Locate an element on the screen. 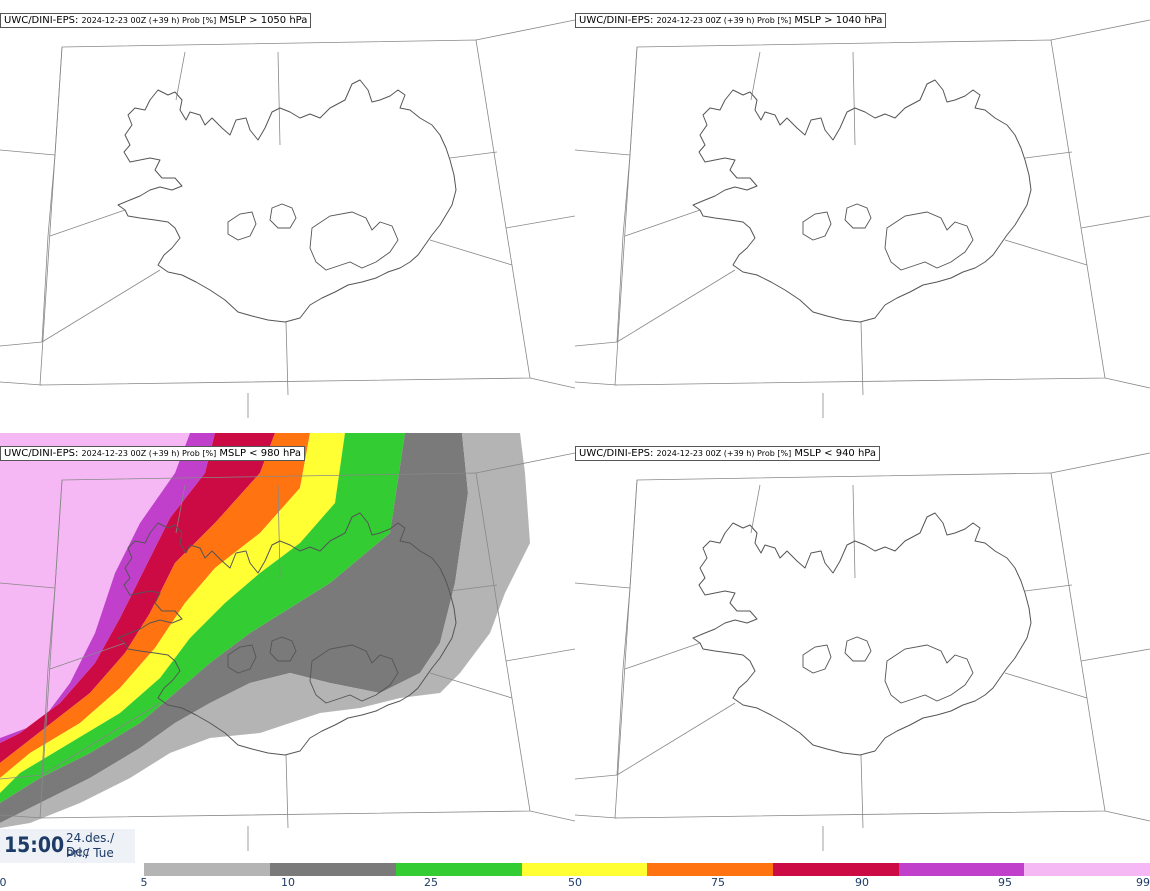 The width and height of the screenshot is (1150, 891). colorbar is located at coordinates (647, 869).